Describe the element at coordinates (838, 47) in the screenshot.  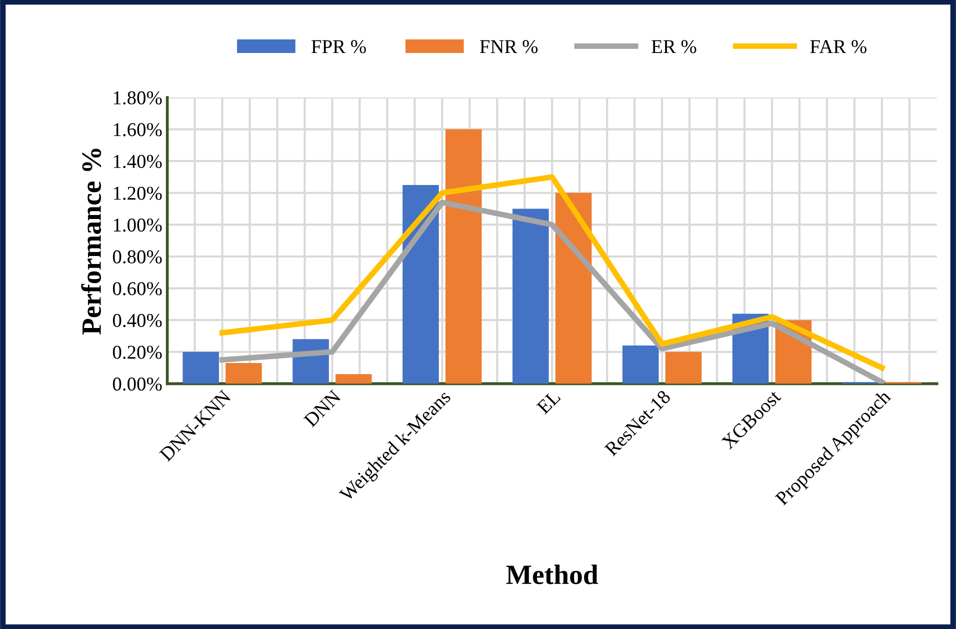
I see `legend-label: FAR %` at that location.